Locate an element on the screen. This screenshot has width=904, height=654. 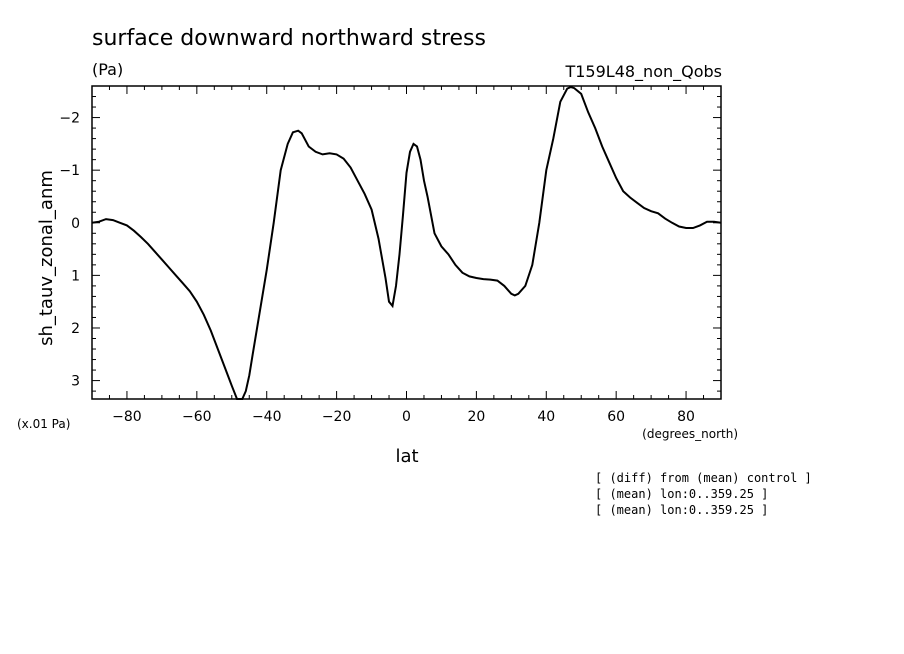
x-tick-label: 40 is located at coordinates (546, 417).